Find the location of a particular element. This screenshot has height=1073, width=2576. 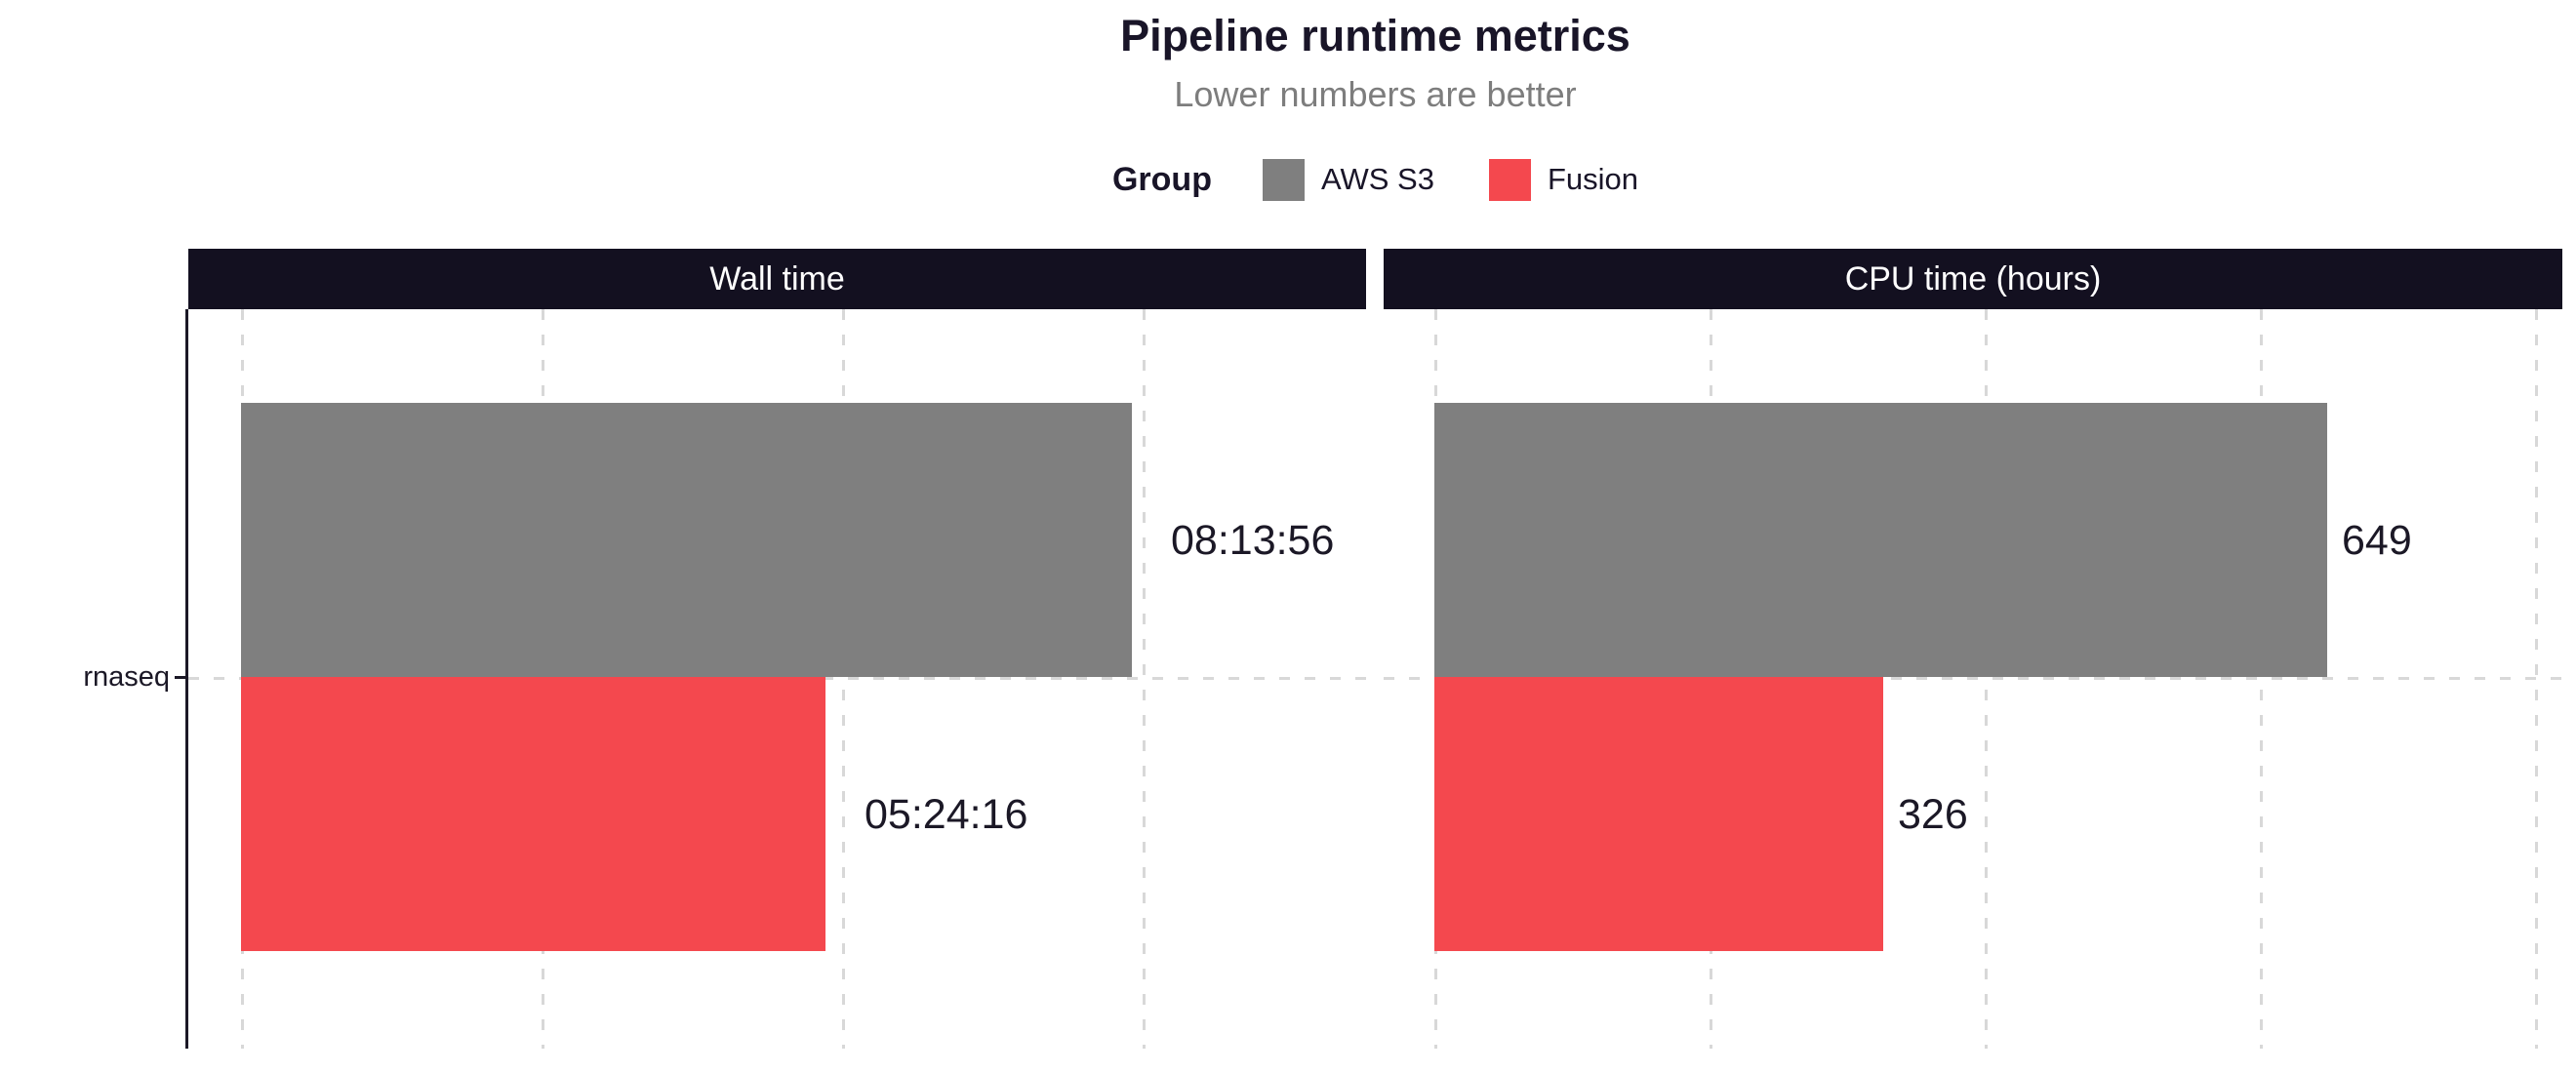

legend-entry-label: AWS S3 is located at coordinates (1377, 179).